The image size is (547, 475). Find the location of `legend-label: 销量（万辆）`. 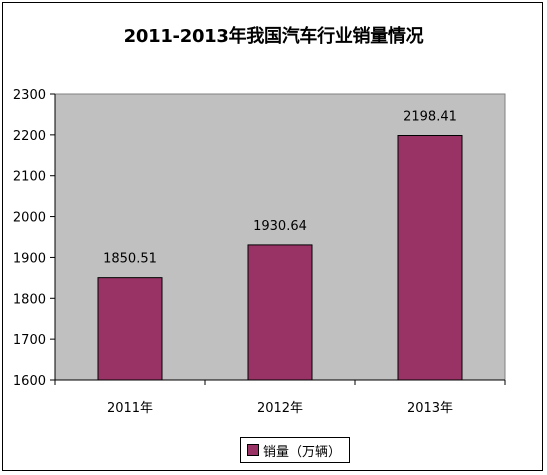

legend-label: 销量（万辆） is located at coordinates (302, 452).